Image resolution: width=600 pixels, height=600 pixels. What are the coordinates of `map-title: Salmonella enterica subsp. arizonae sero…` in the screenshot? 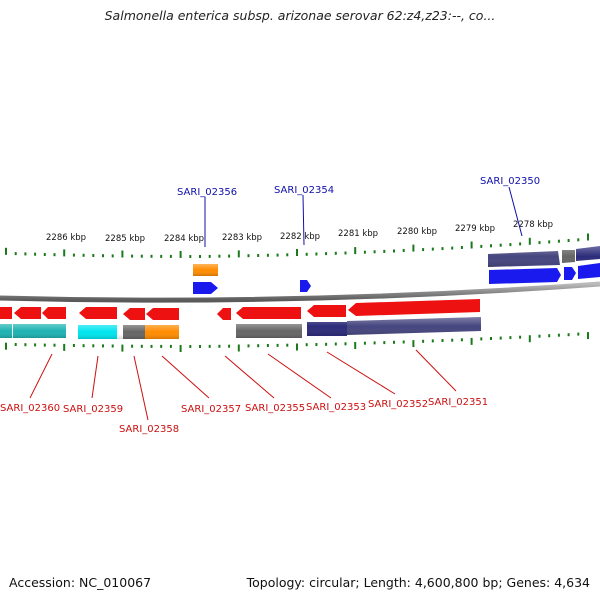 It's located at (300, 15).